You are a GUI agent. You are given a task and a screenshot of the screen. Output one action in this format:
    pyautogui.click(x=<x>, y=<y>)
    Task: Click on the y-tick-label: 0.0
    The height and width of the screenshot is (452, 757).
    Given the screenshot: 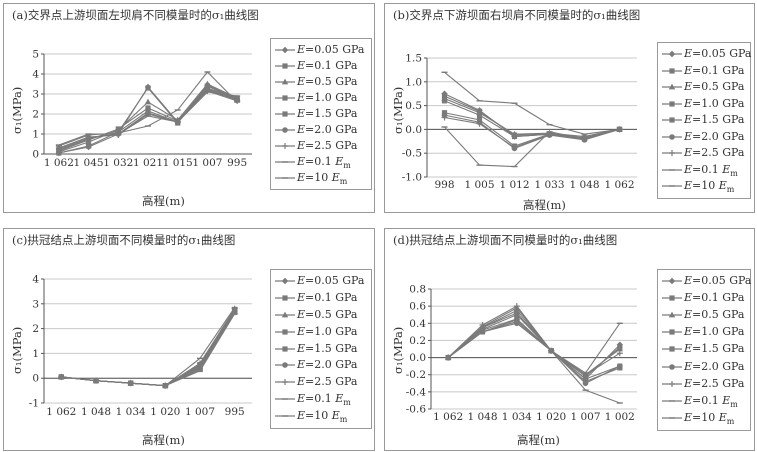 What is the action you would take?
    pyautogui.click(x=413, y=130)
    